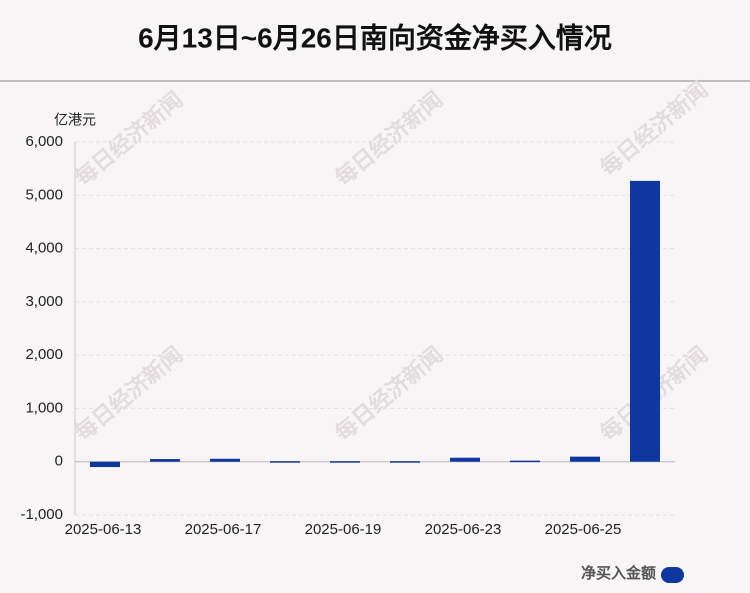 Image resolution: width=750 pixels, height=593 pixels. Describe the element at coordinates (44, 248) in the screenshot. I see `y-tick-label: 4,000` at that location.